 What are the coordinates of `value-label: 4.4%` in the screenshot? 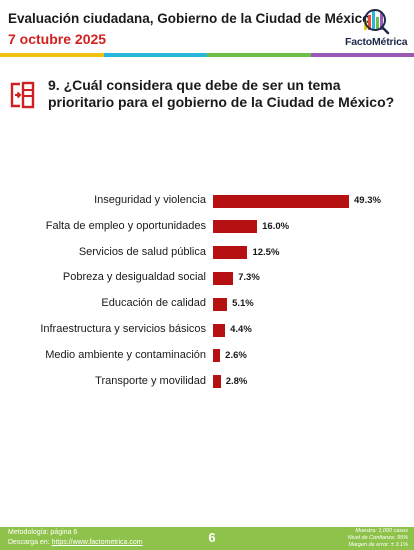 It's located at (241, 329).